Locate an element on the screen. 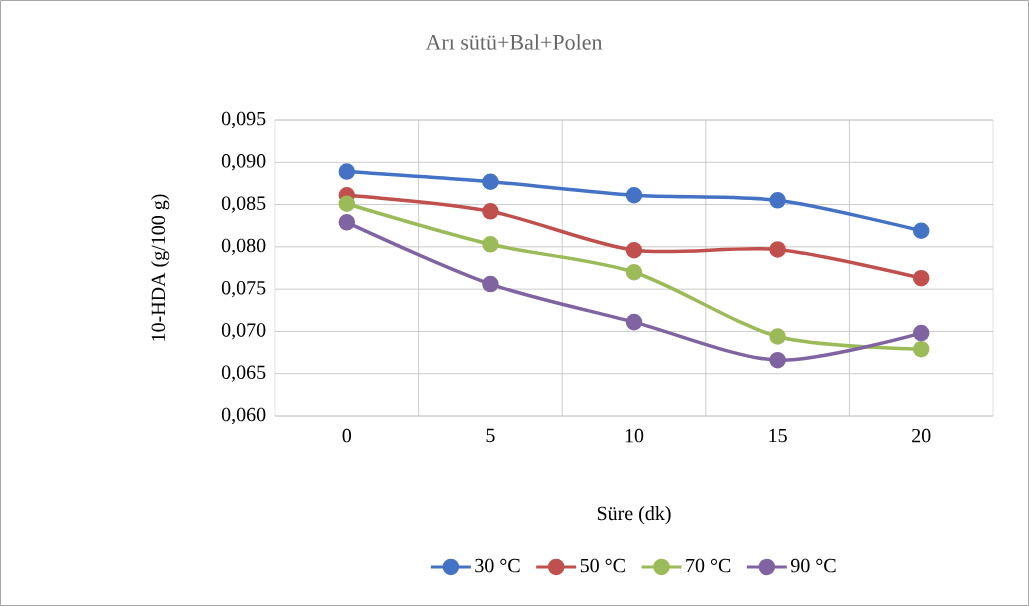 The width and height of the screenshot is (1029, 606). x-tick-label: 15 is located at coordinates (778, 435).